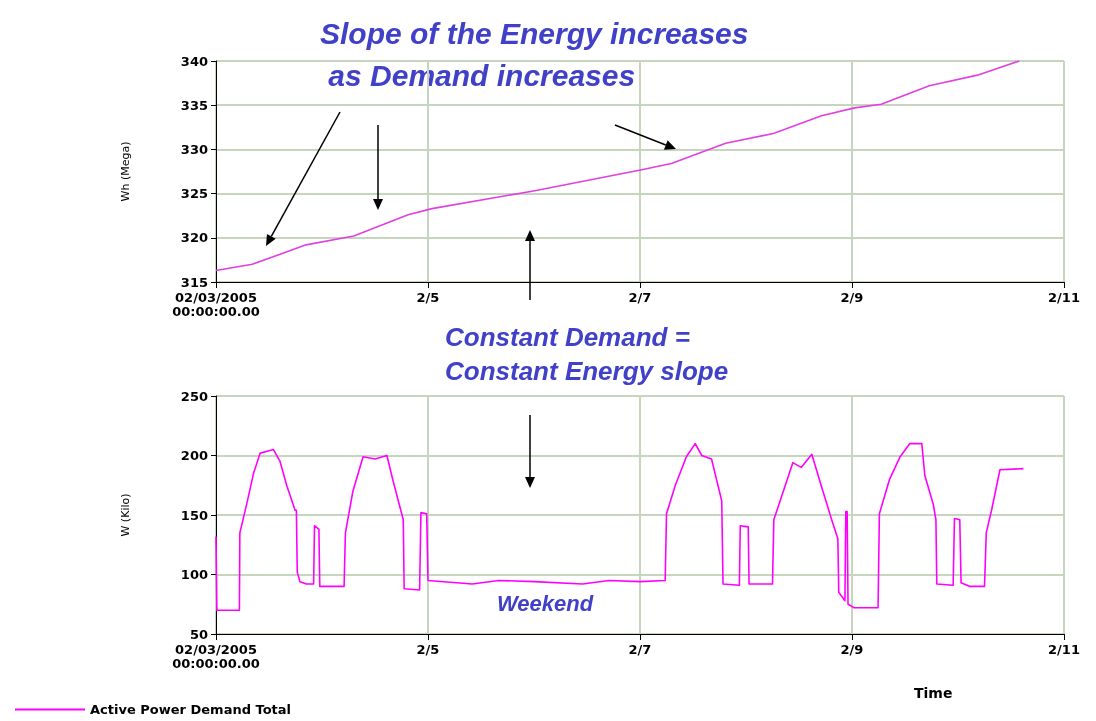 Image resolution: width=1096 pixels, height=721 pixels. Describe the element at coordinates (534, 54) in the screenshot. I see `annotation: Slope of the Energy increases as Demand increases` at that location.